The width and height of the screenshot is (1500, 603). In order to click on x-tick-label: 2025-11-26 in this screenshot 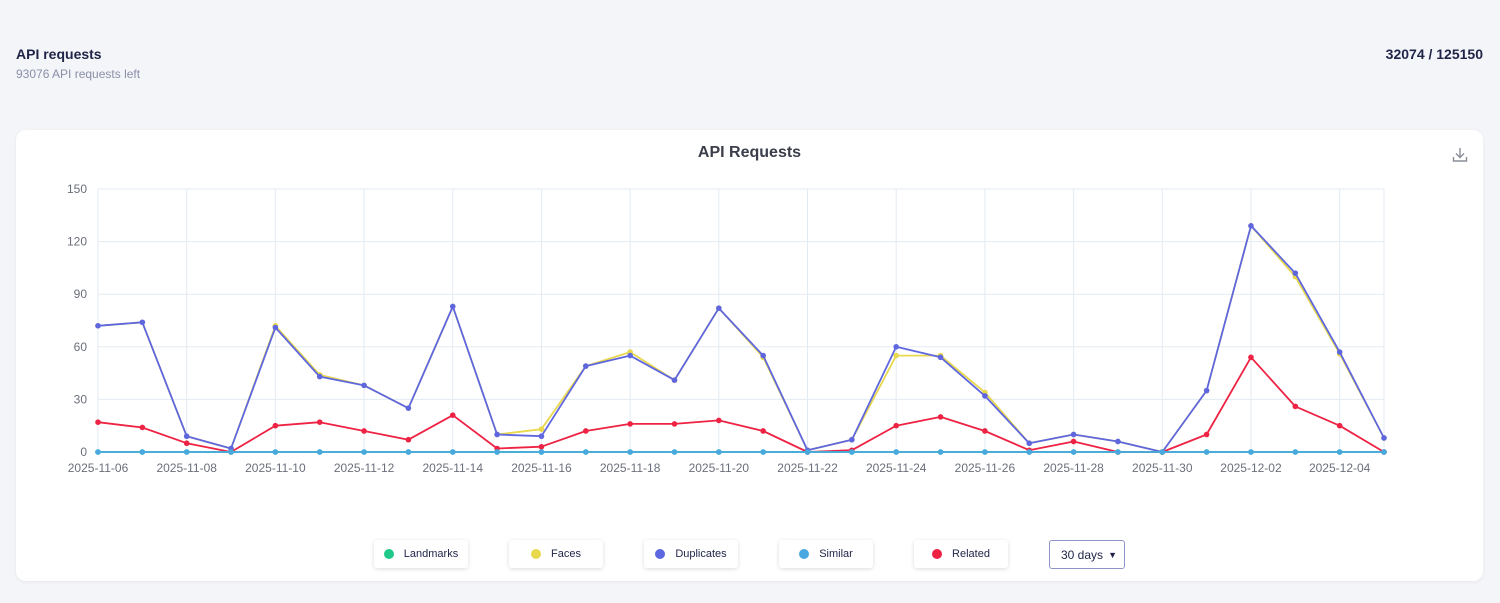, I will do `click(985, 468)`.